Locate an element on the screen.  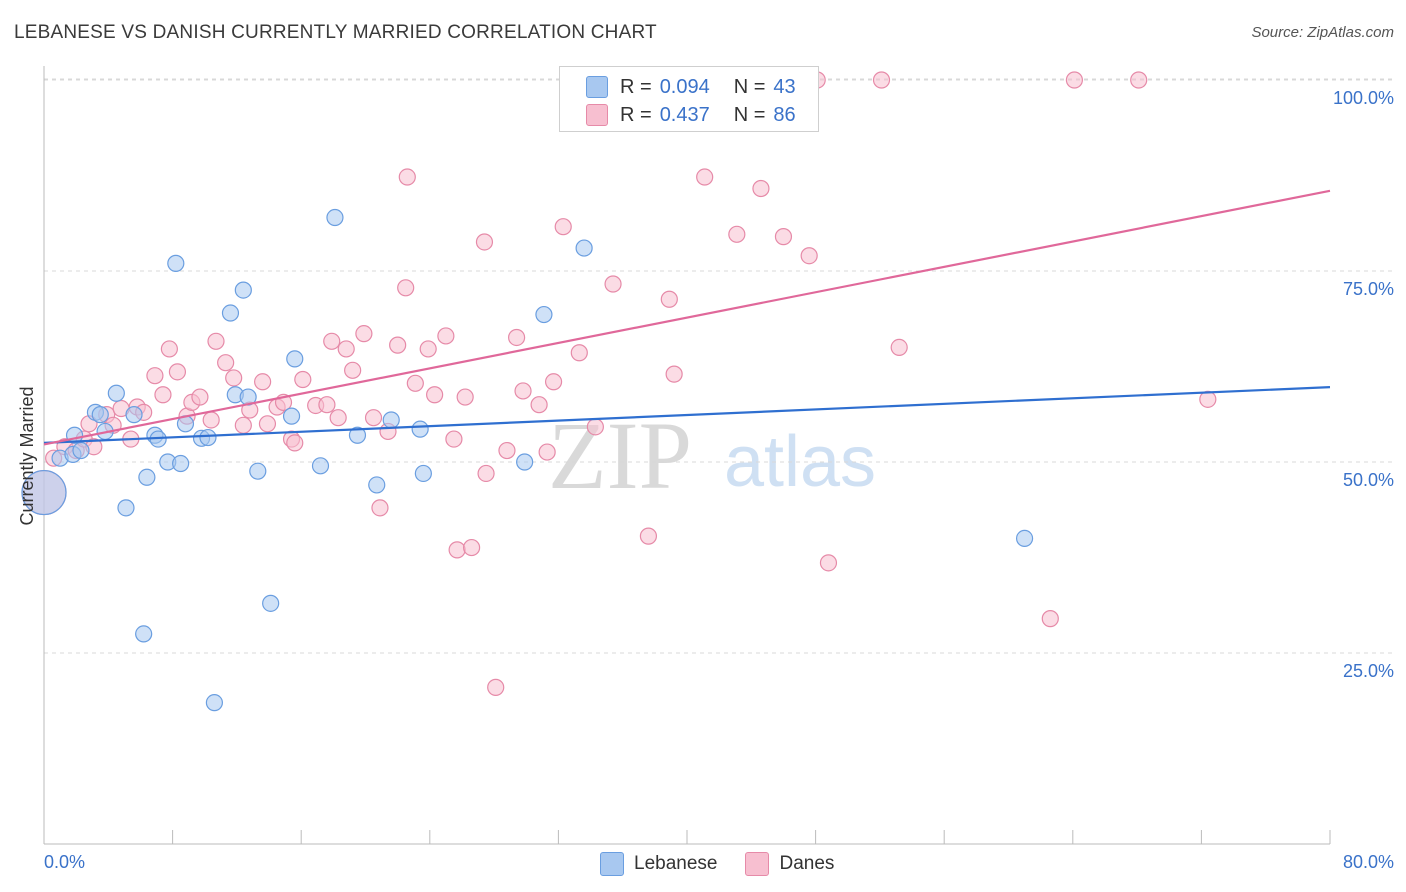
x-tick-labels: 0.0% 80.0% is located at coordinates (719, 862).